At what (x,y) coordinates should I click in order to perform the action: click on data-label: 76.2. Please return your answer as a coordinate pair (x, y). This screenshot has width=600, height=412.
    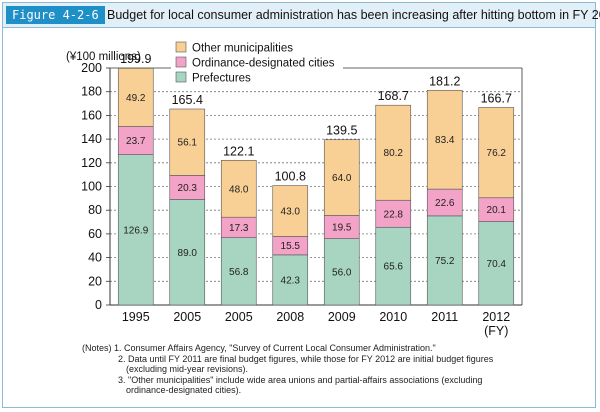
    Looking at the image, I should click on (497, 153).